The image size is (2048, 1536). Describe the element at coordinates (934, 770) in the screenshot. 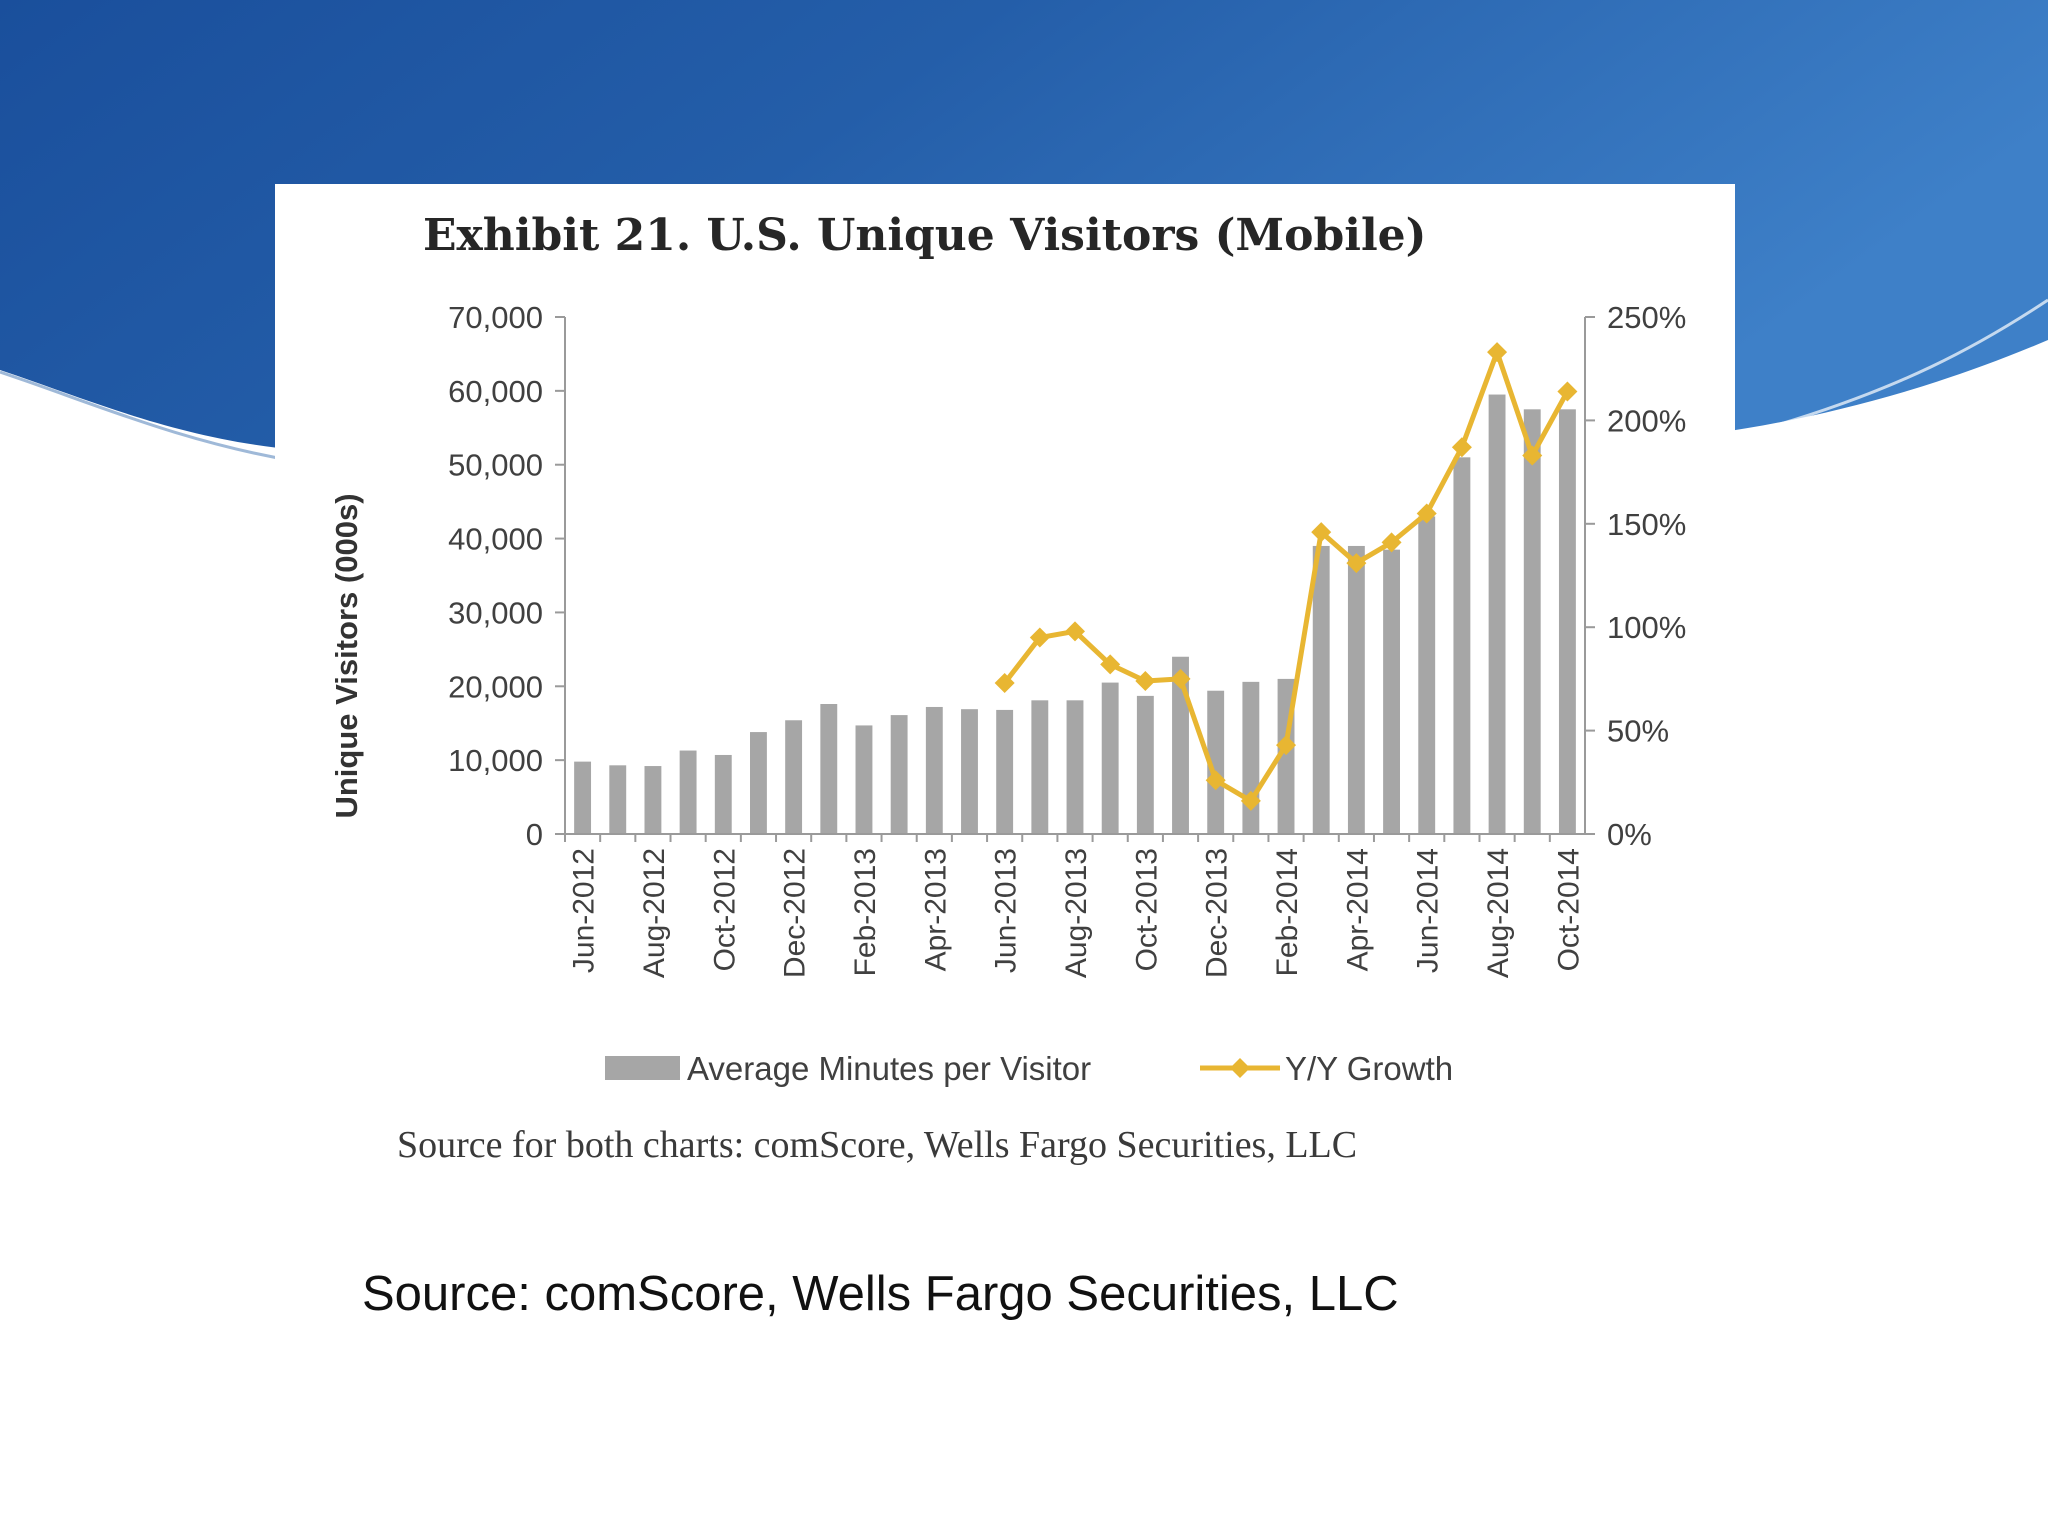

I see `bar-Apr-2013` at that location.